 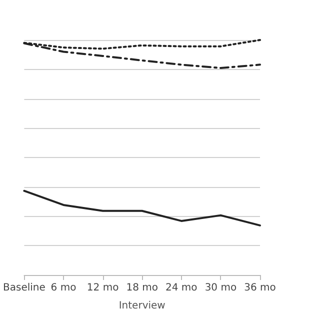 I want to click on x-tick-label: Baseline, so click(x=24, y=288).